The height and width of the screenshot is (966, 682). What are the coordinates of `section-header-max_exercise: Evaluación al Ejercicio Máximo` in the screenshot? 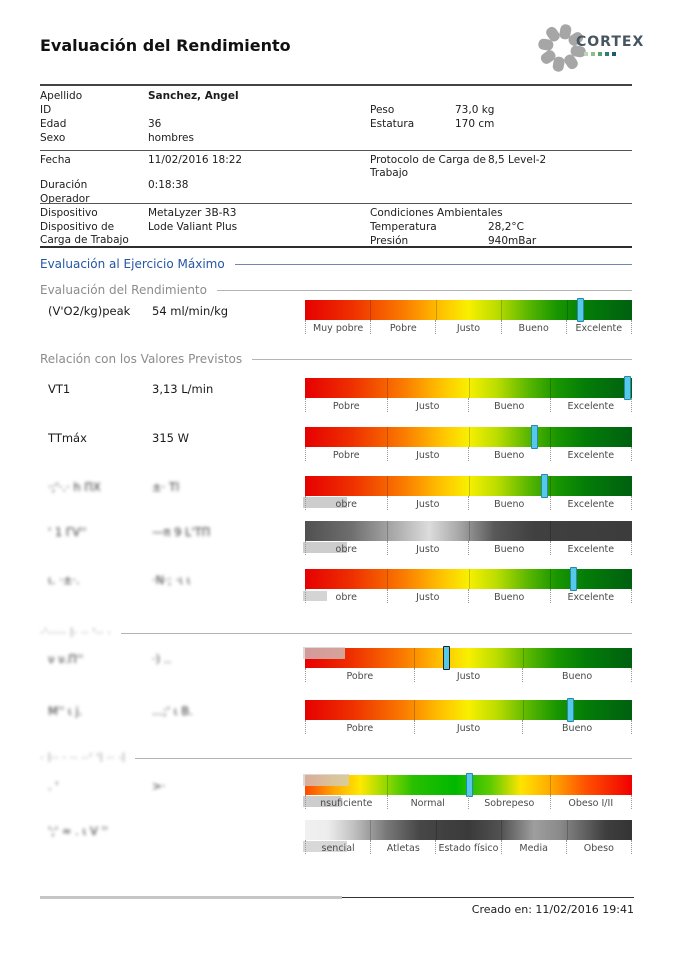 It's located at (336, 264).